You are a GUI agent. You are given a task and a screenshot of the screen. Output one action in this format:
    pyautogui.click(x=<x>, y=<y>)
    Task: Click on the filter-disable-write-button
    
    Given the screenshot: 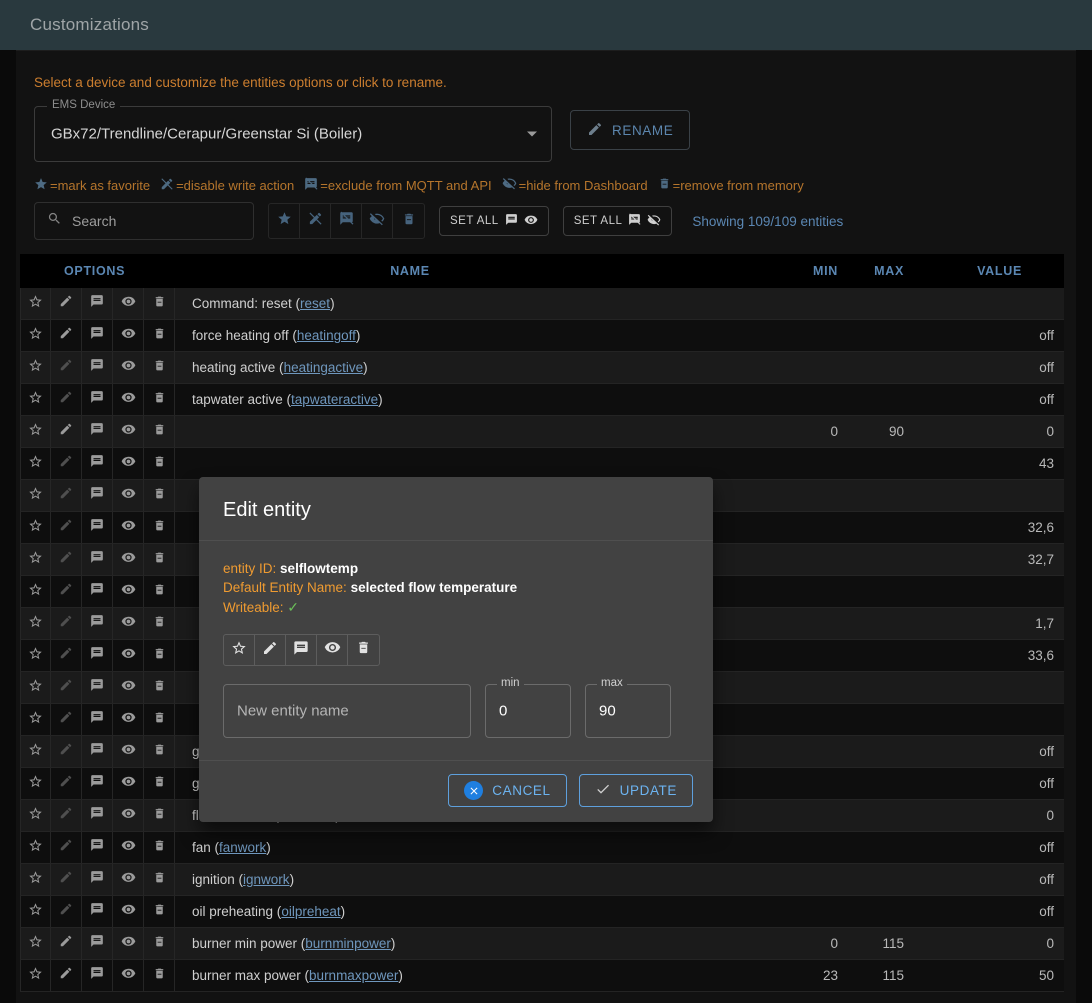 What is the action you would take?
    pyautogui.click(x=315, y=221)
    